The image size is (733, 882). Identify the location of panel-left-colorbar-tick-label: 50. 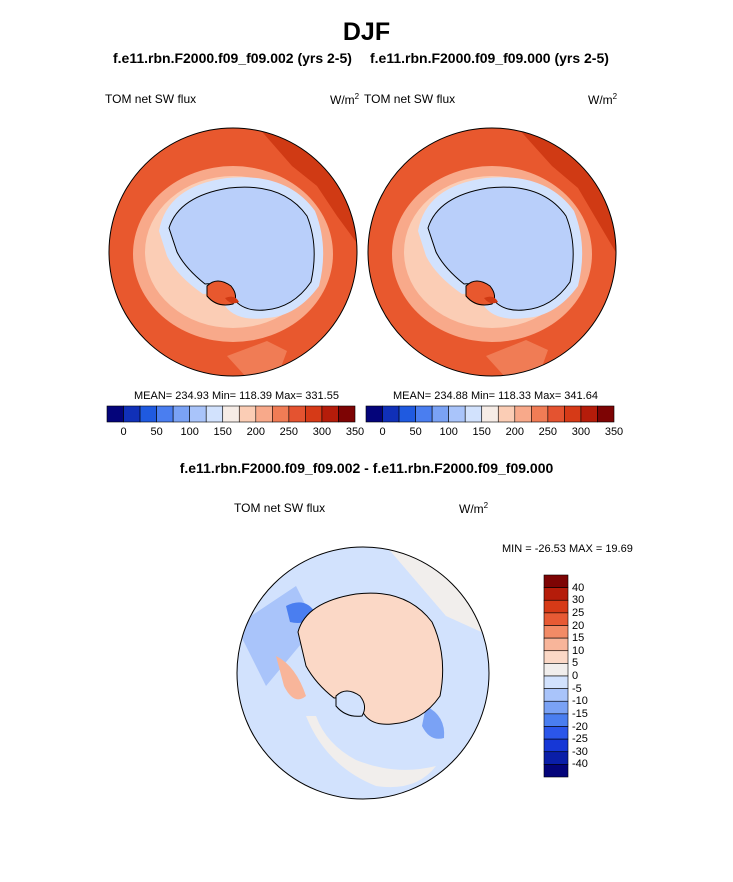
(156, 432).